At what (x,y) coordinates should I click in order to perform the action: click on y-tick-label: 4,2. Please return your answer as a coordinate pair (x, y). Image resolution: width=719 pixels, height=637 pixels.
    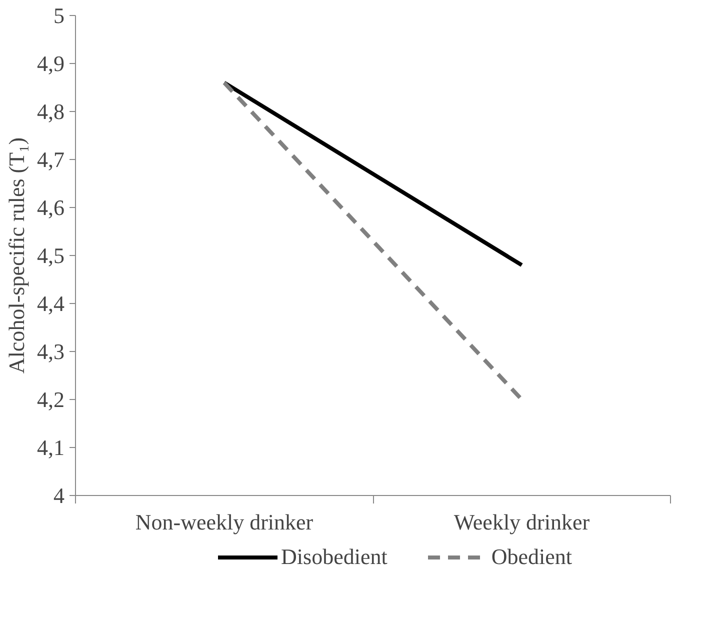
    Looking at the image, I should click on (50, 399).